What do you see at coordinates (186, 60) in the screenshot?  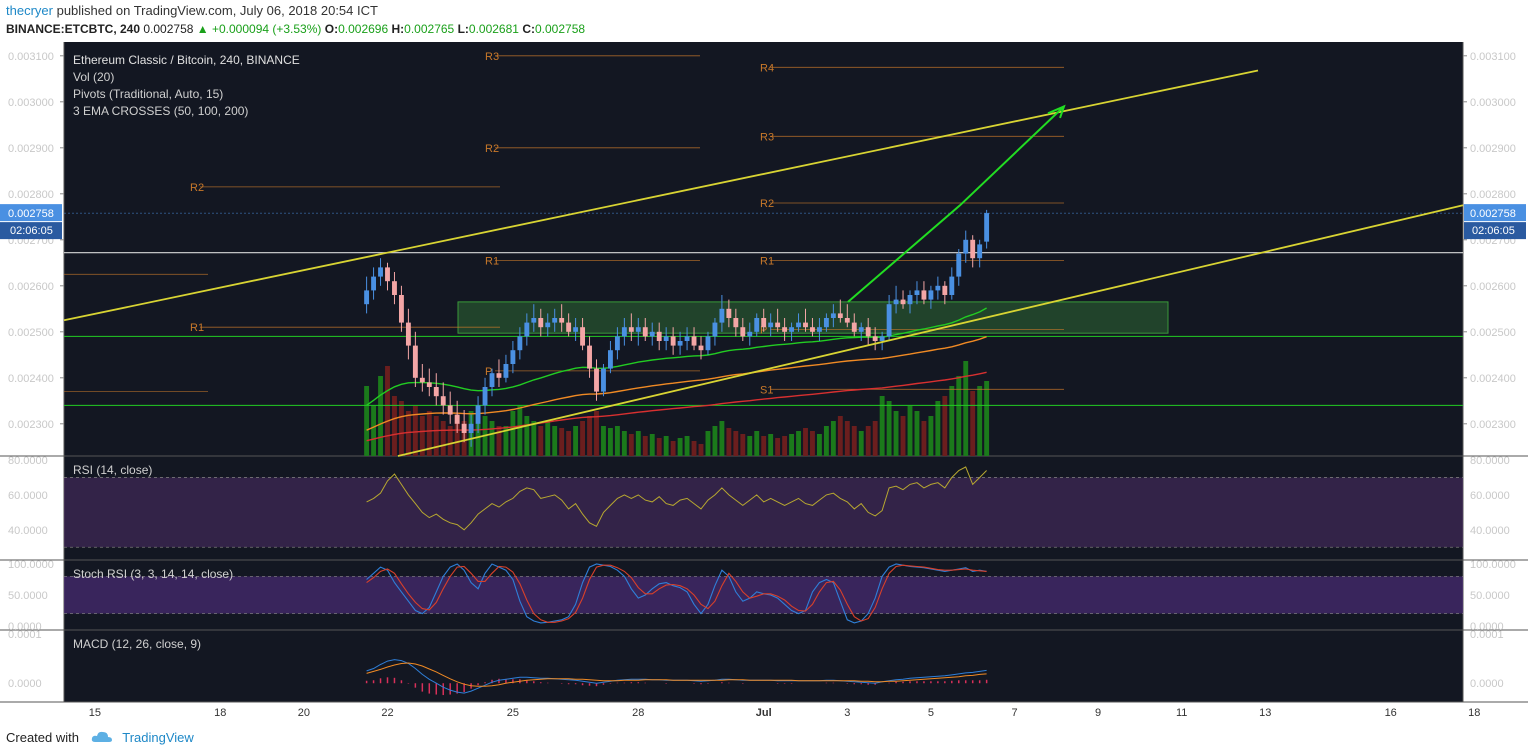 I see `chart-title: Ethereum Classic / Bitcoin, 240, BINANCE` at bounding box center [186, 60].